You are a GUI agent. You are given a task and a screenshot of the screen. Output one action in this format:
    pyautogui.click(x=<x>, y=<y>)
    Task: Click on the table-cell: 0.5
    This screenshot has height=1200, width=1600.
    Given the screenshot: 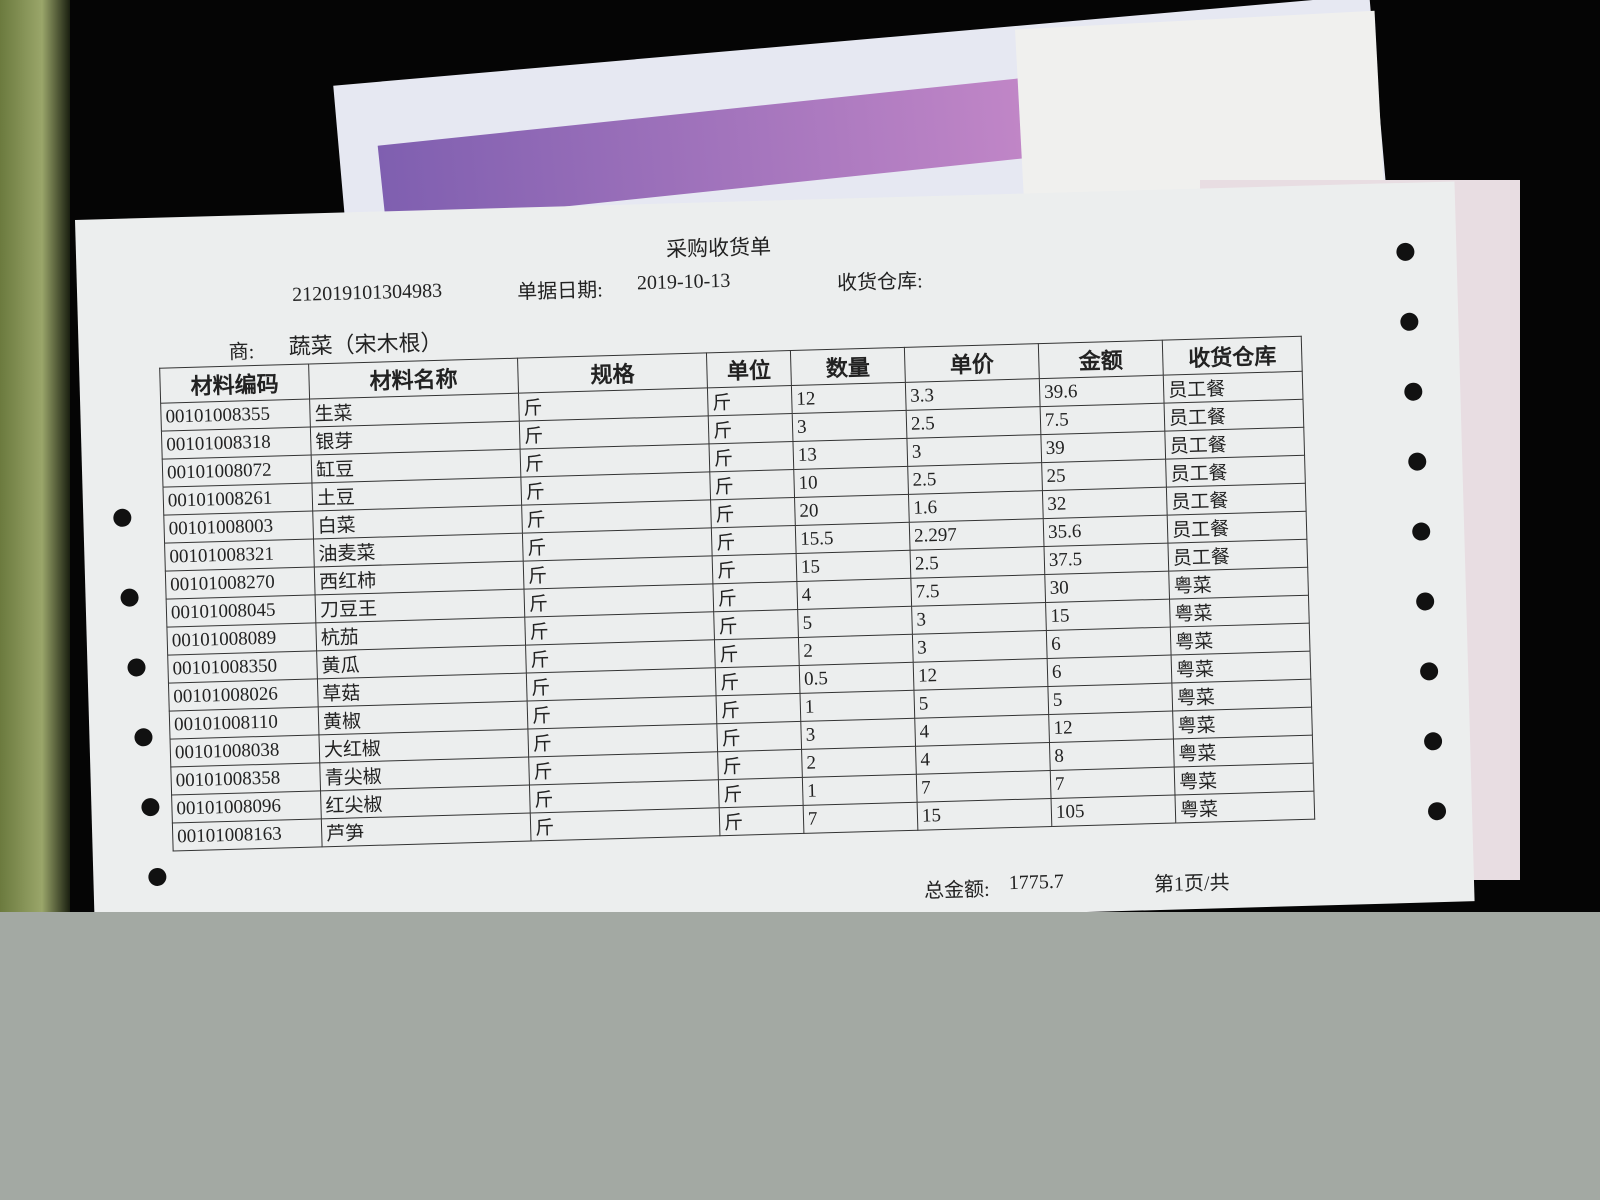 What is the action you would take?
    pyautogui.click(x=856, y=678)
    